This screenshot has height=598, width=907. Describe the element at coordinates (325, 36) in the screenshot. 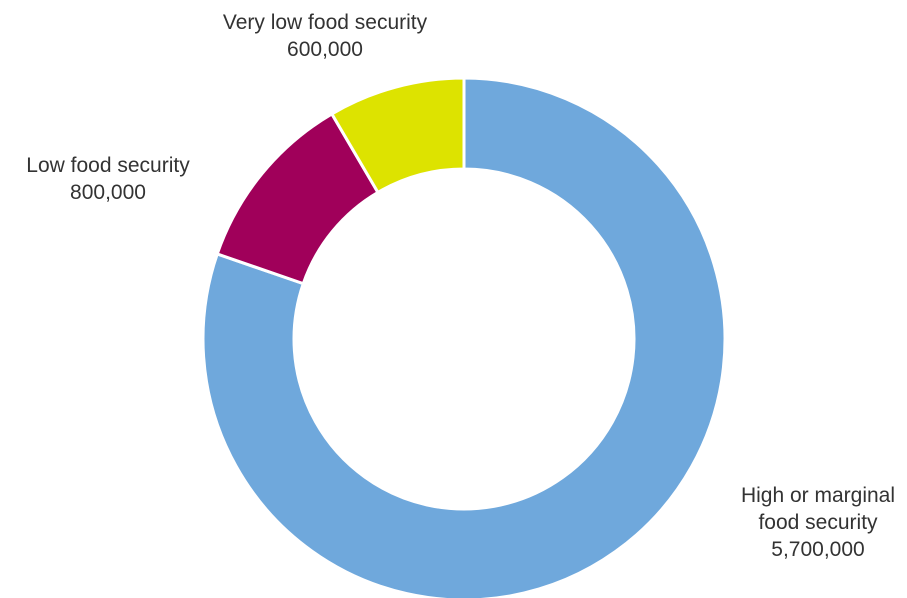

I see `data-label-very-low-food-security: Very low food security 600,000` at that location.